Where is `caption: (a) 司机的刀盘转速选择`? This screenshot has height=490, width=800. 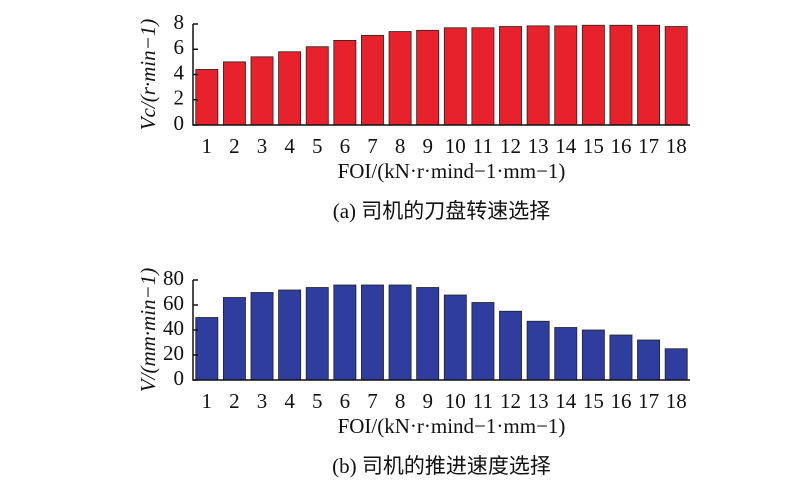 caption: (a) 司机的刀盘转速选择 is located at coordinates (442, 211).